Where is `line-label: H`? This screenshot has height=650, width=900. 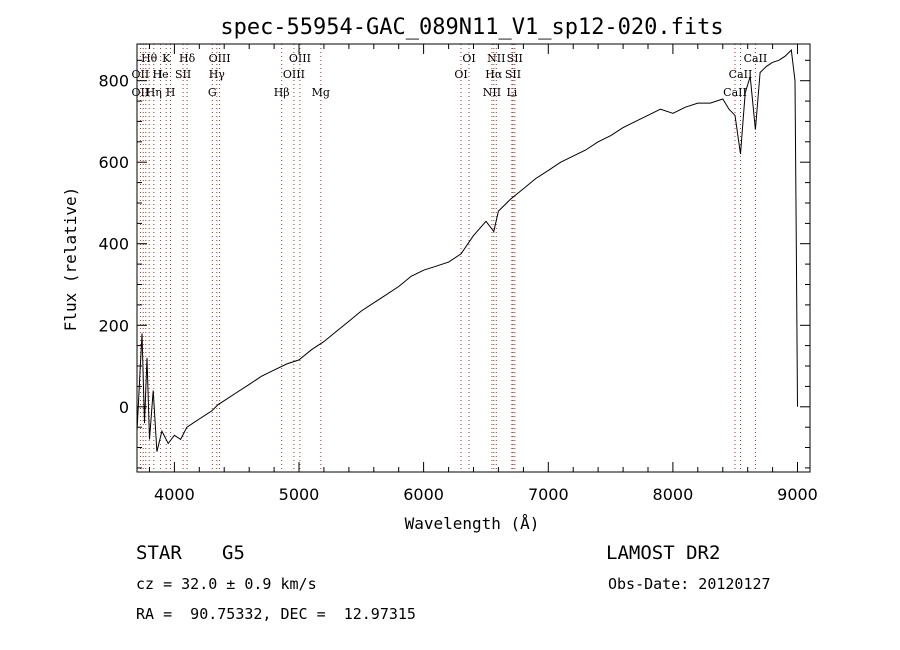
line-label: H is located at coordinates (171, 92).